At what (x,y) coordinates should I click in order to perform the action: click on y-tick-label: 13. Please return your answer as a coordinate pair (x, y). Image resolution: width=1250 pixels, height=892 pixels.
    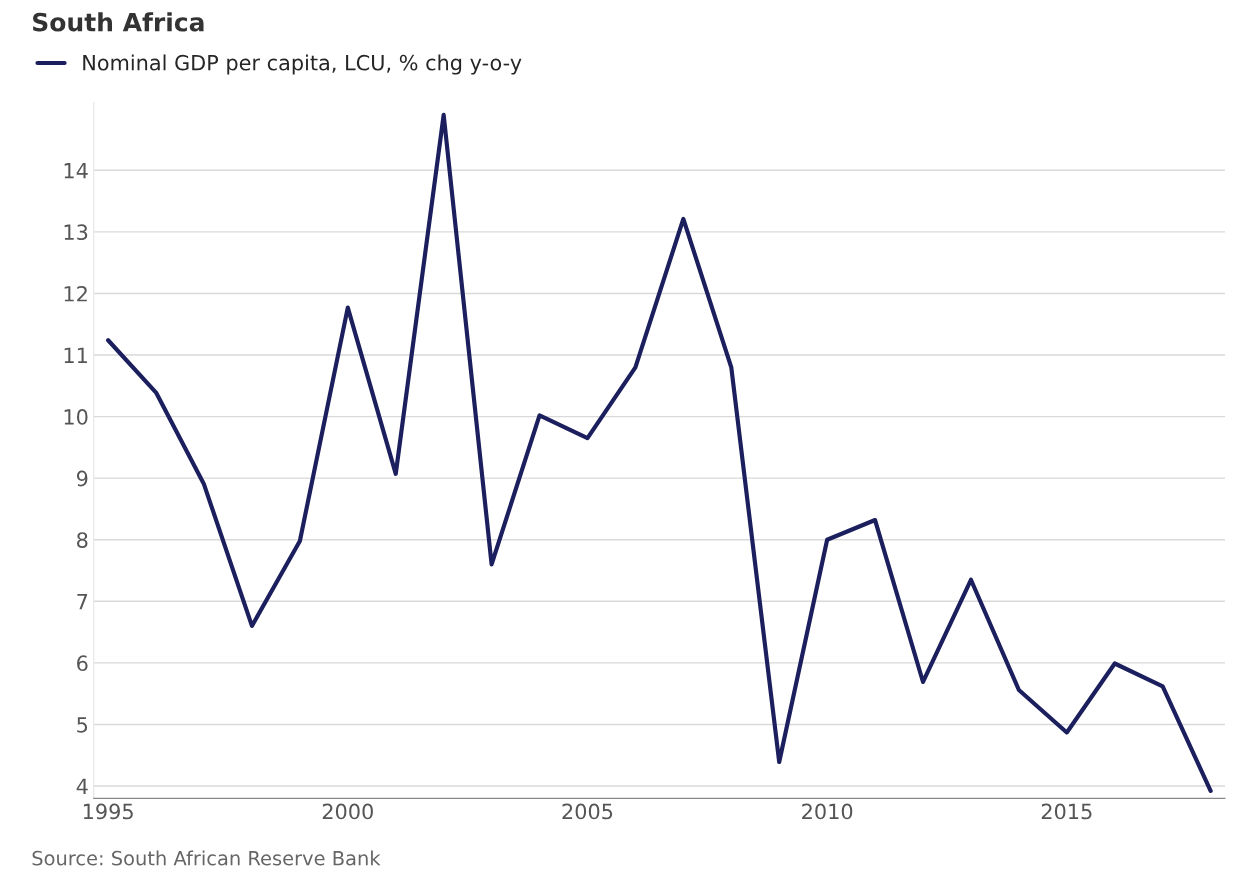
    Looking at the image, I should click on (76, 232).